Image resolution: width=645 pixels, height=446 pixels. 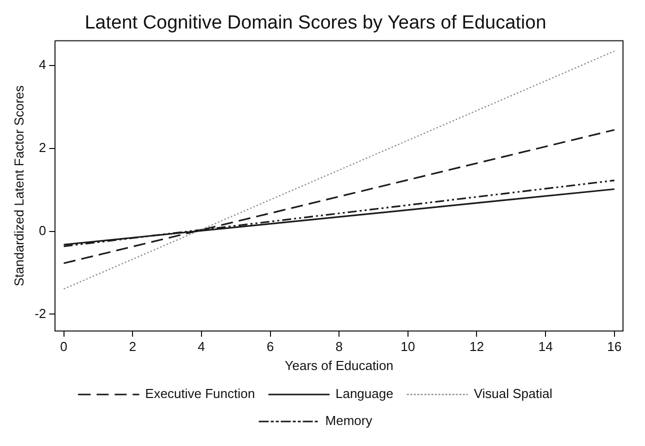 What do you see at coordinates (349, 420) in the screenshot?
I see `legend-label: Memory` at bounding box center [349, 420].